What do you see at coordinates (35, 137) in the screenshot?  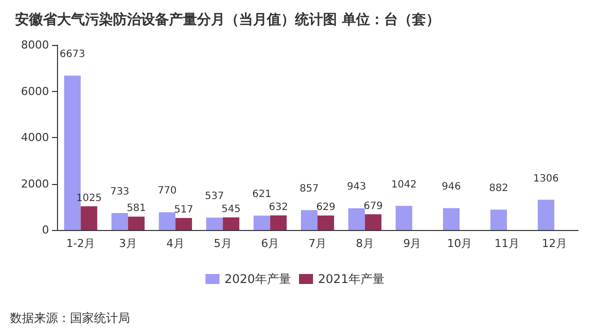 I see `y-tick-label: 4000` at bounding box center [35, 137].